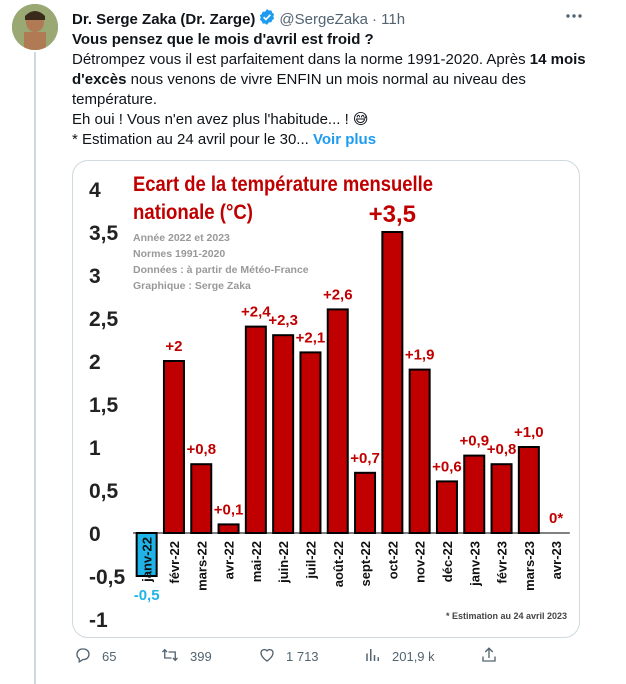  I want to click on chart-note: Données : à partir de Météo-France, so click(221, 270).